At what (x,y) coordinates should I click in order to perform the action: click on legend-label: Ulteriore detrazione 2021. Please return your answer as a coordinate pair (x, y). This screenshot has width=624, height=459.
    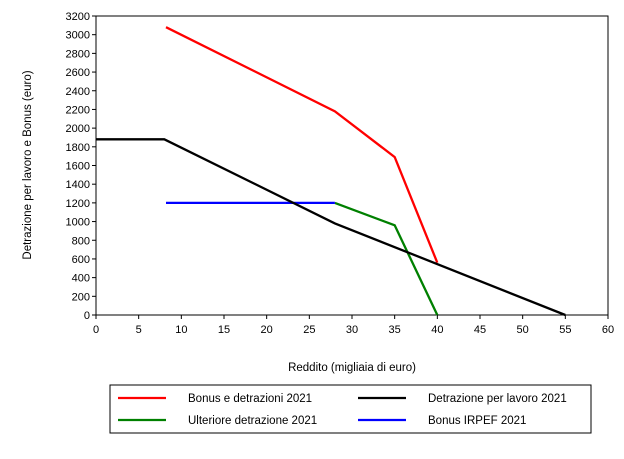
    Looking at the image, I should click on (252, 421).